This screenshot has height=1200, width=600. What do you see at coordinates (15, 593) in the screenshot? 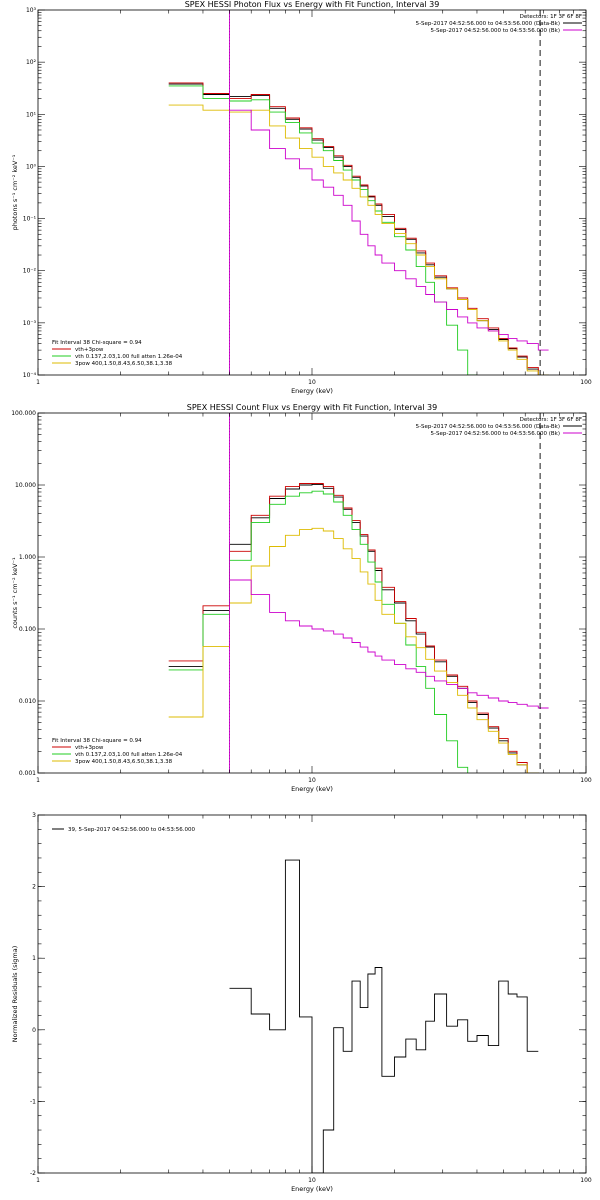
I see `y-axis-label: counts s⁻¹ cm⁻² keV⁻¹` at bounding box center [15, 593].